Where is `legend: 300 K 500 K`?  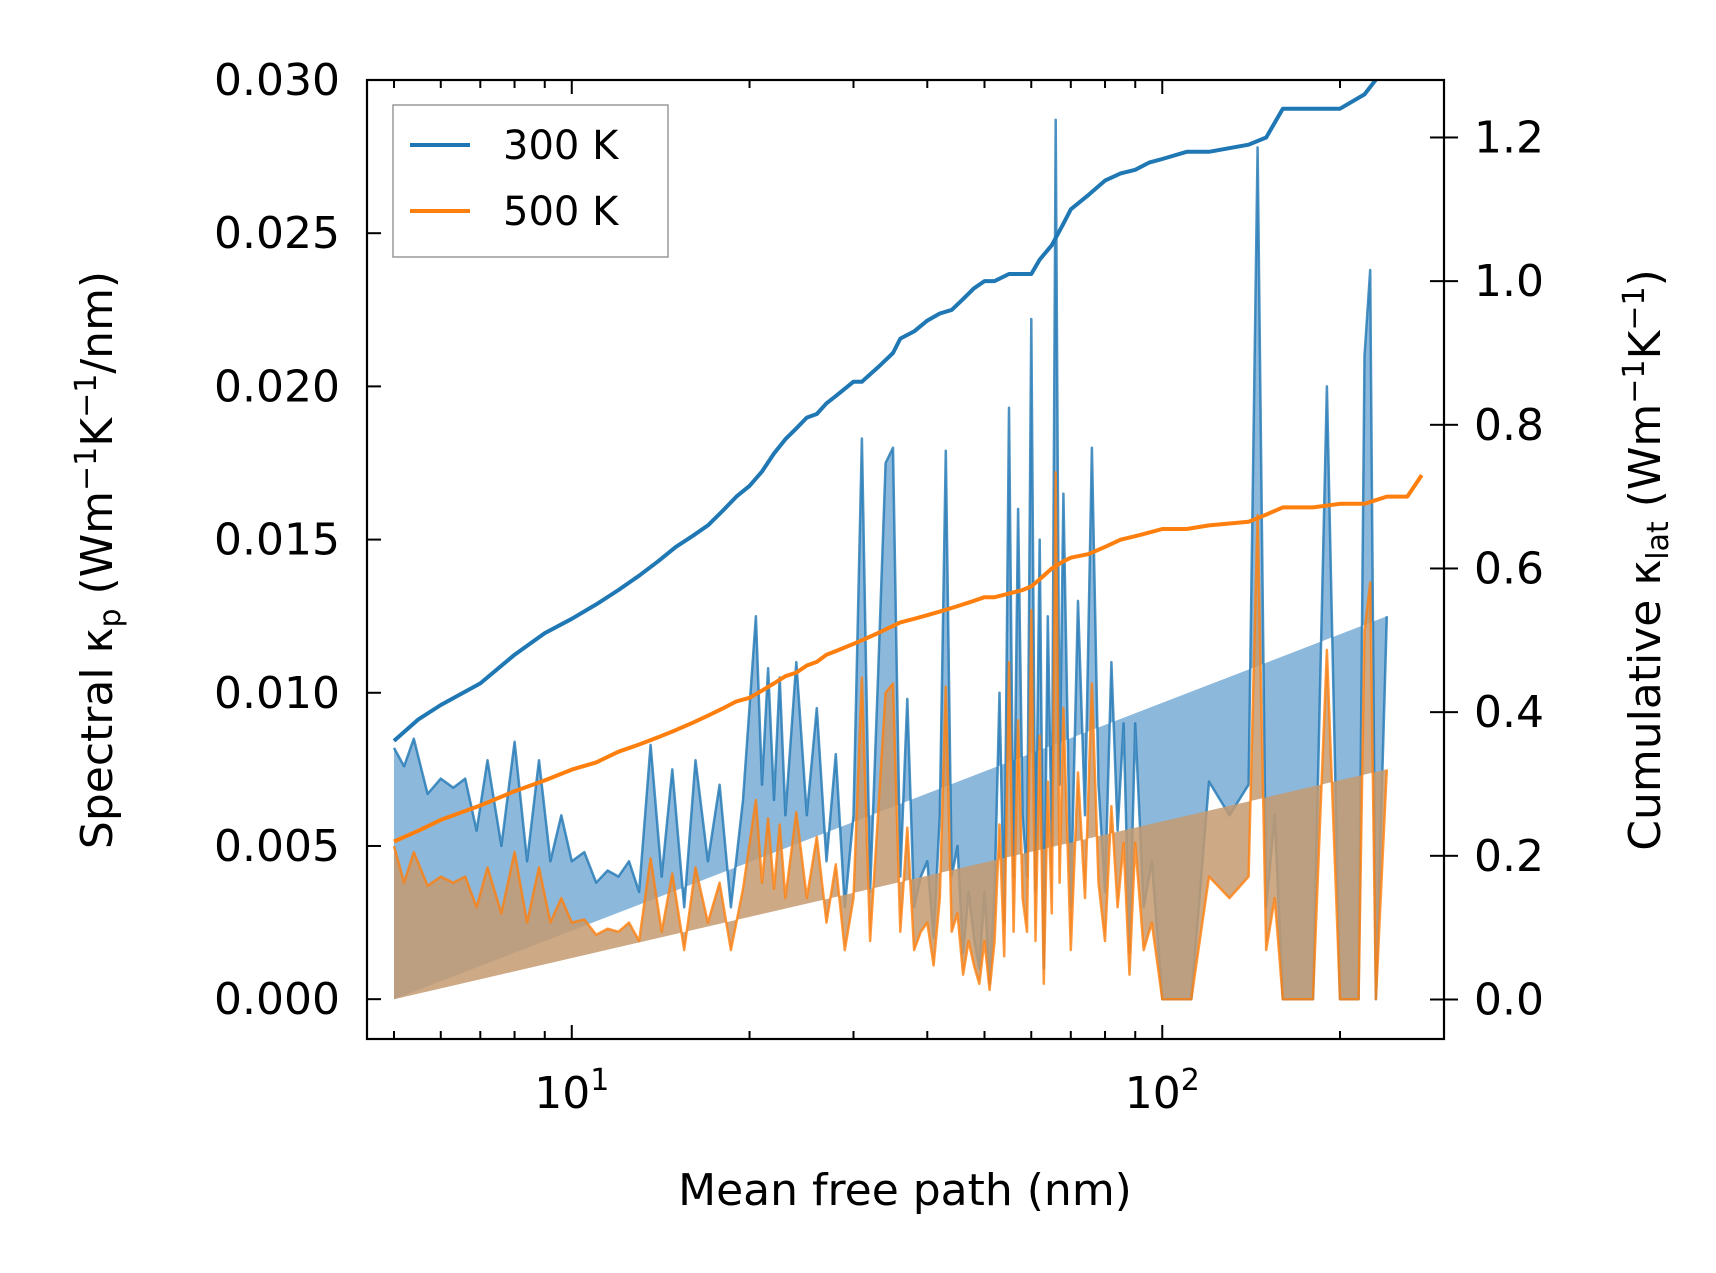 legend: 300 K 500 K is located at coordinates (530, 181).